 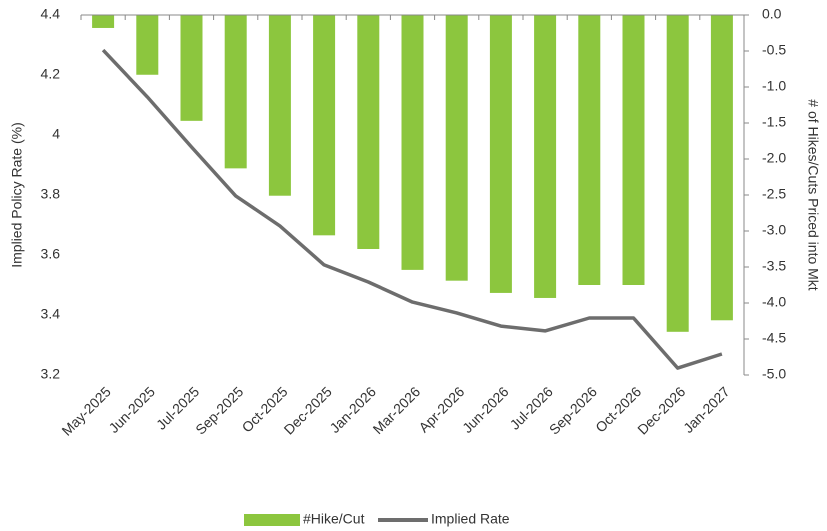 I want to click on y-tick-label: 3.2, so click(x=51, y=374).